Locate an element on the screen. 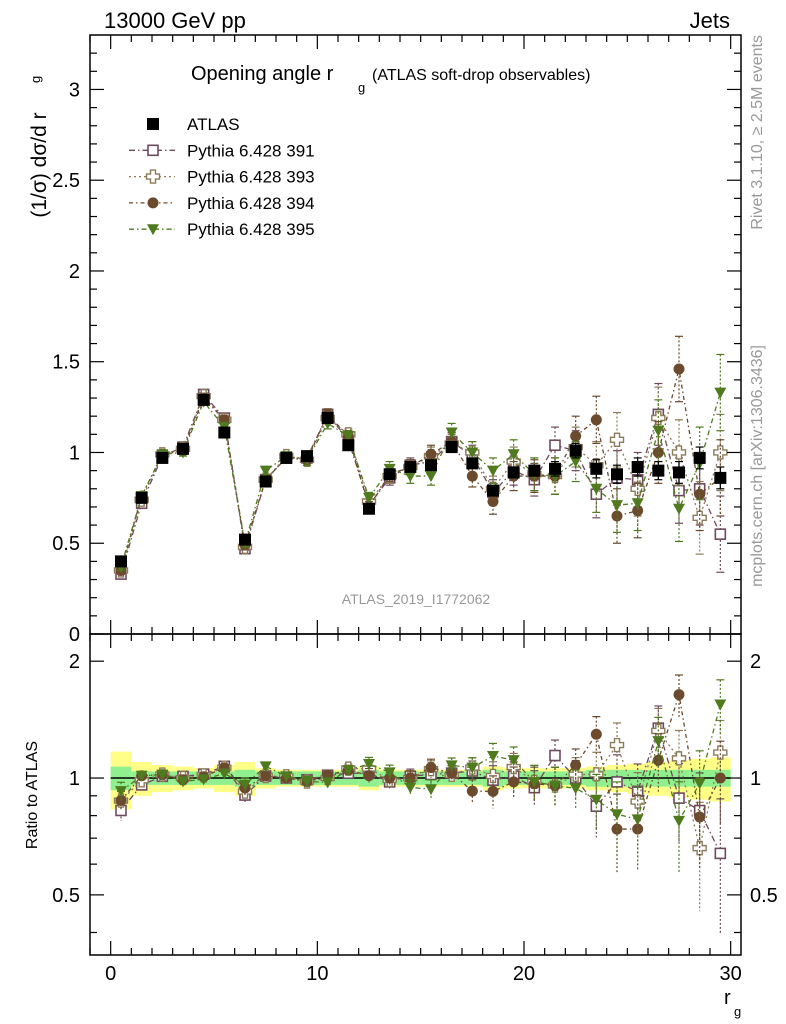 The image size is (786, 1024). x-axis-label: r g is located at coordinates (732, 1003).